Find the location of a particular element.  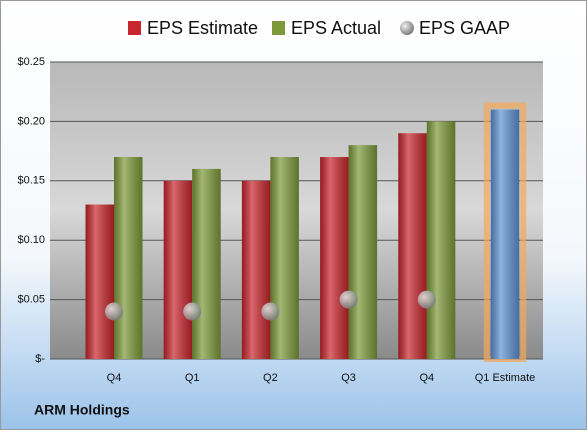

legend-label: EPS Actual is located at coordinates (336, 28).